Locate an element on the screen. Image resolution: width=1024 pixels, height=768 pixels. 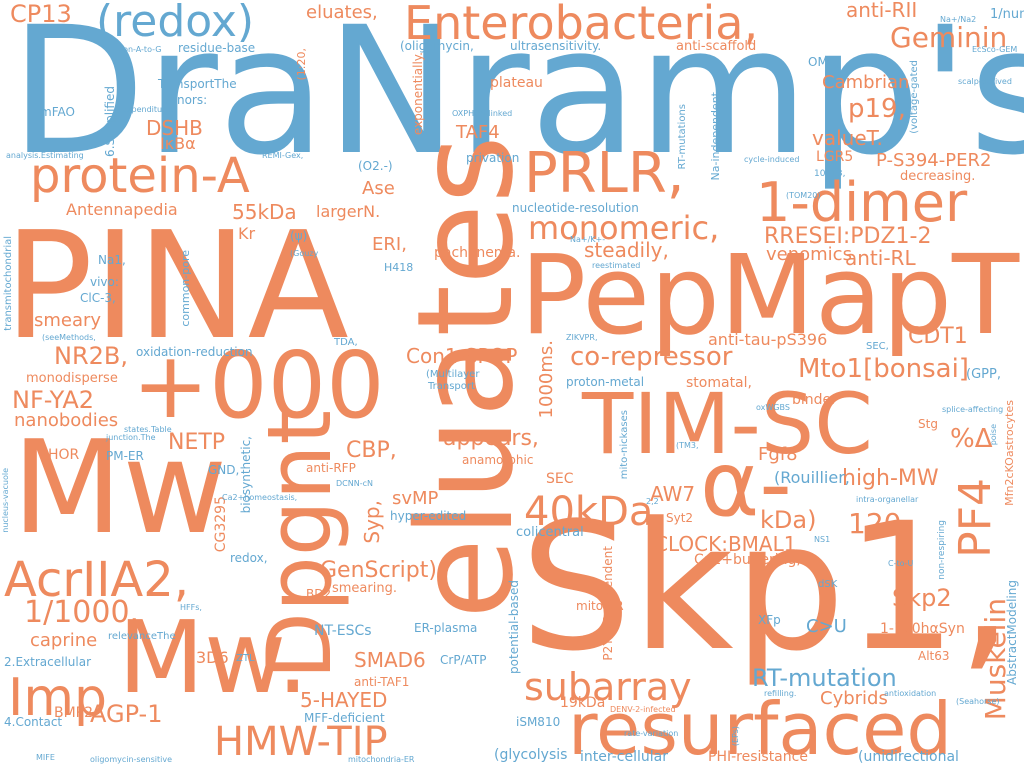
word-eps: (EPs) is located at coordinates (735, 736).